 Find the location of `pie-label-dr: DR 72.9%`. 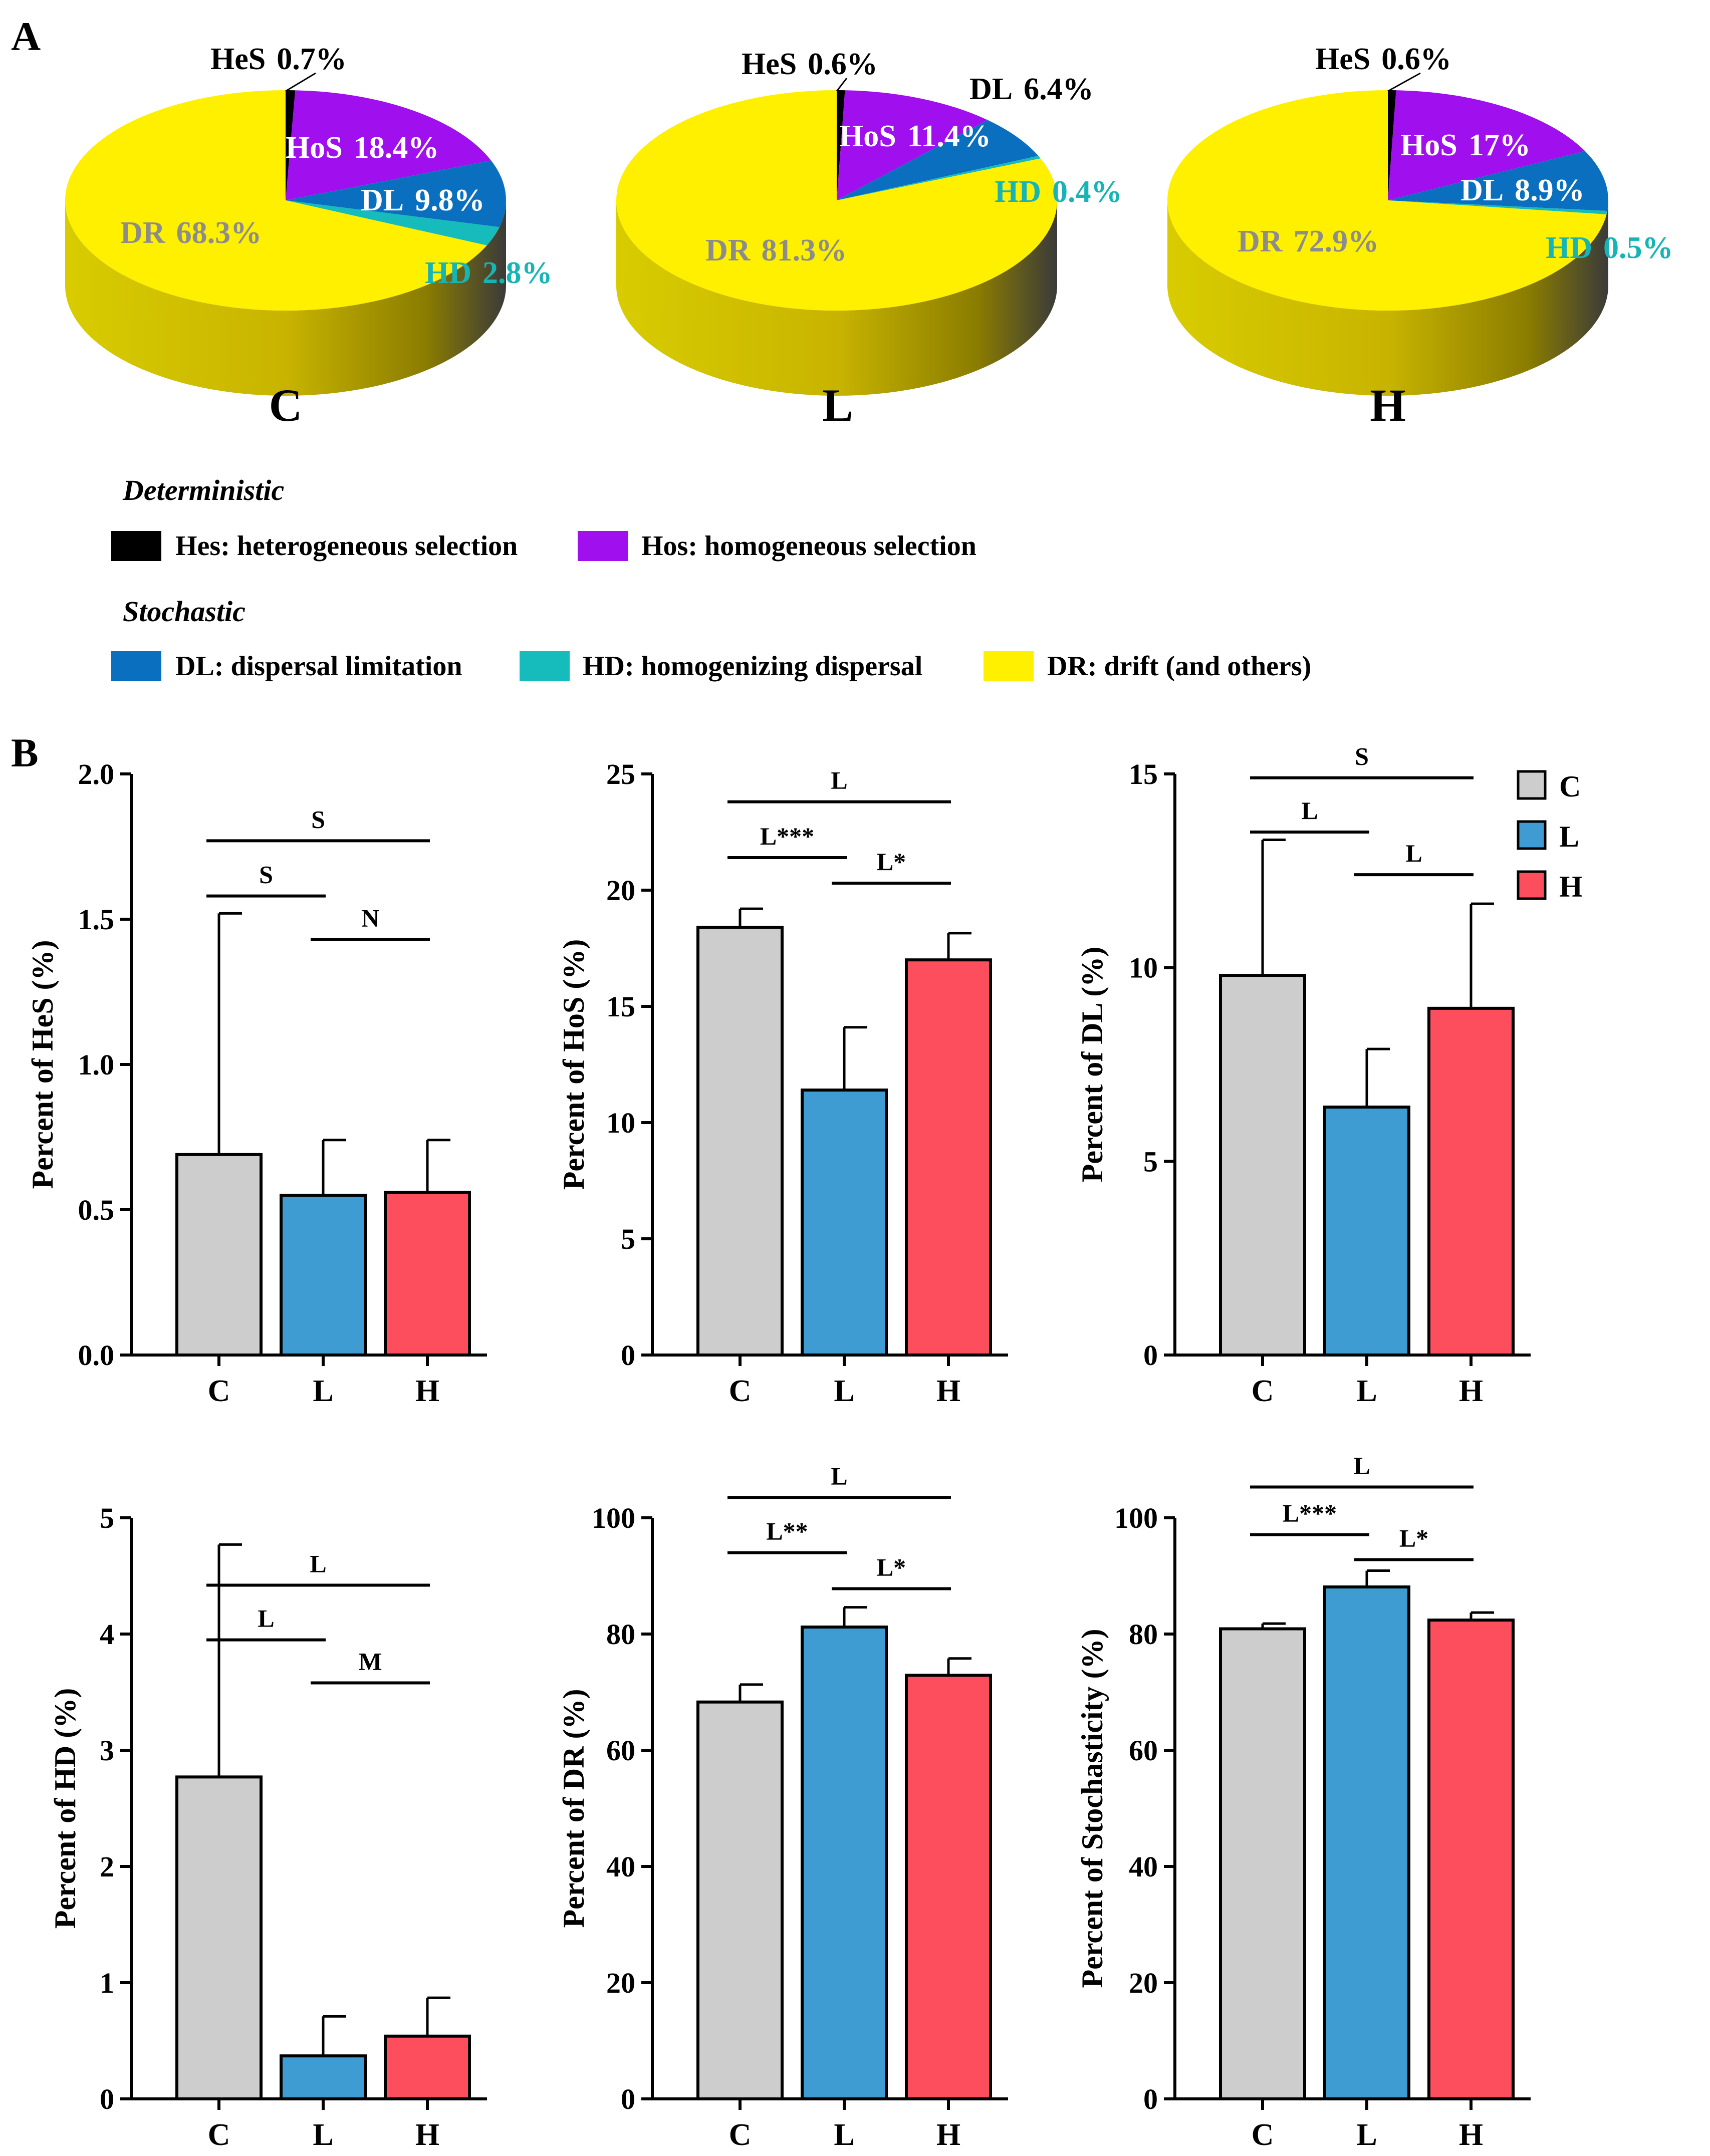

pie-label-dr: DR 72.9% is located at coordinates (1309, 241).